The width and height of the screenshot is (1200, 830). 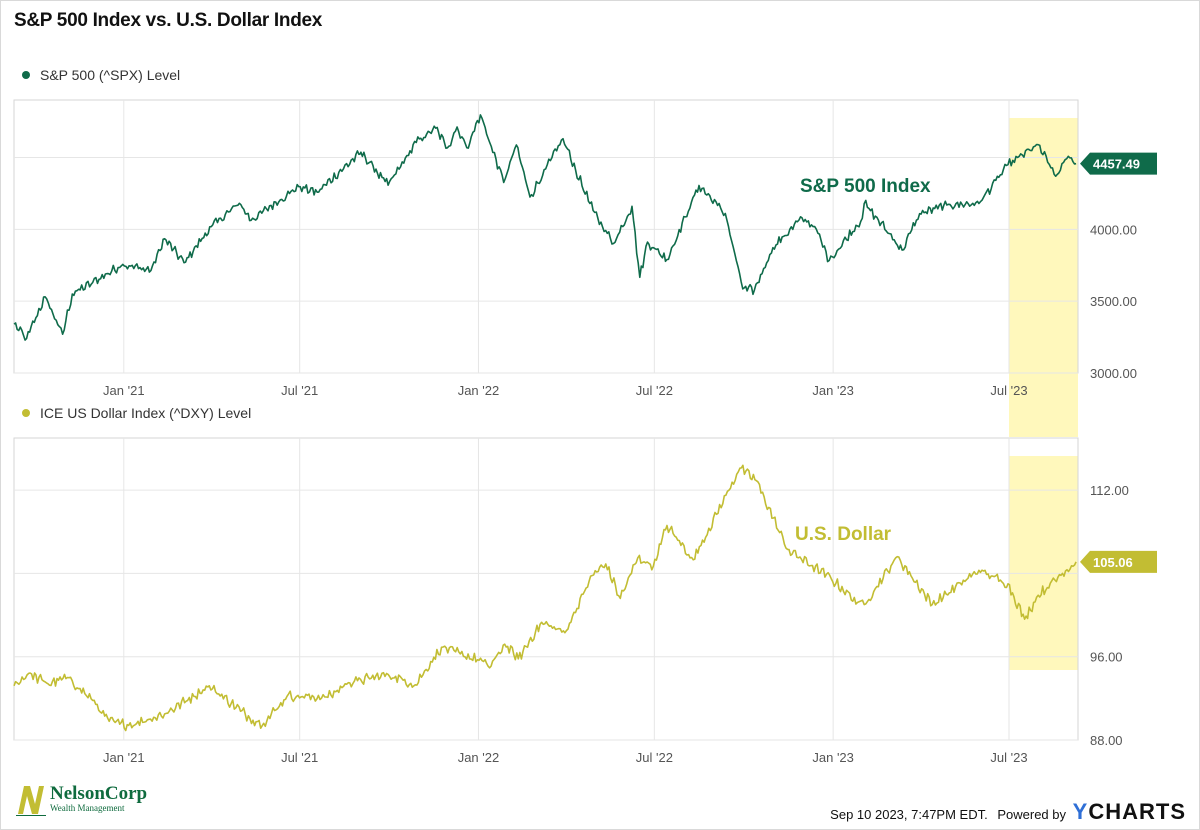 What do you see at coordinates (865, 186) in the screenshot?
I see `annotation-spx: S&P 500 Index` at bounding box center [865, 186].